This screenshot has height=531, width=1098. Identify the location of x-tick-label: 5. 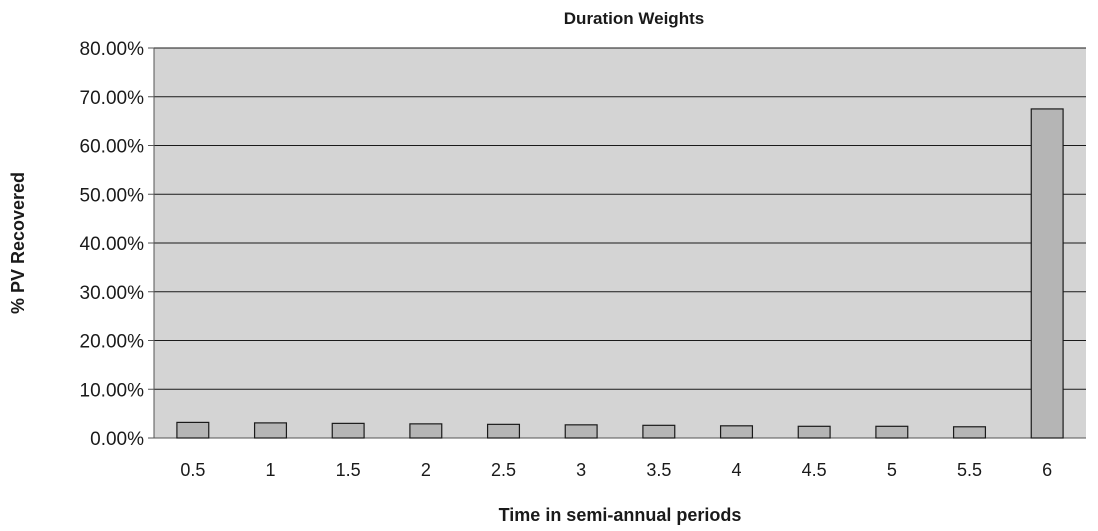
(892, 470).